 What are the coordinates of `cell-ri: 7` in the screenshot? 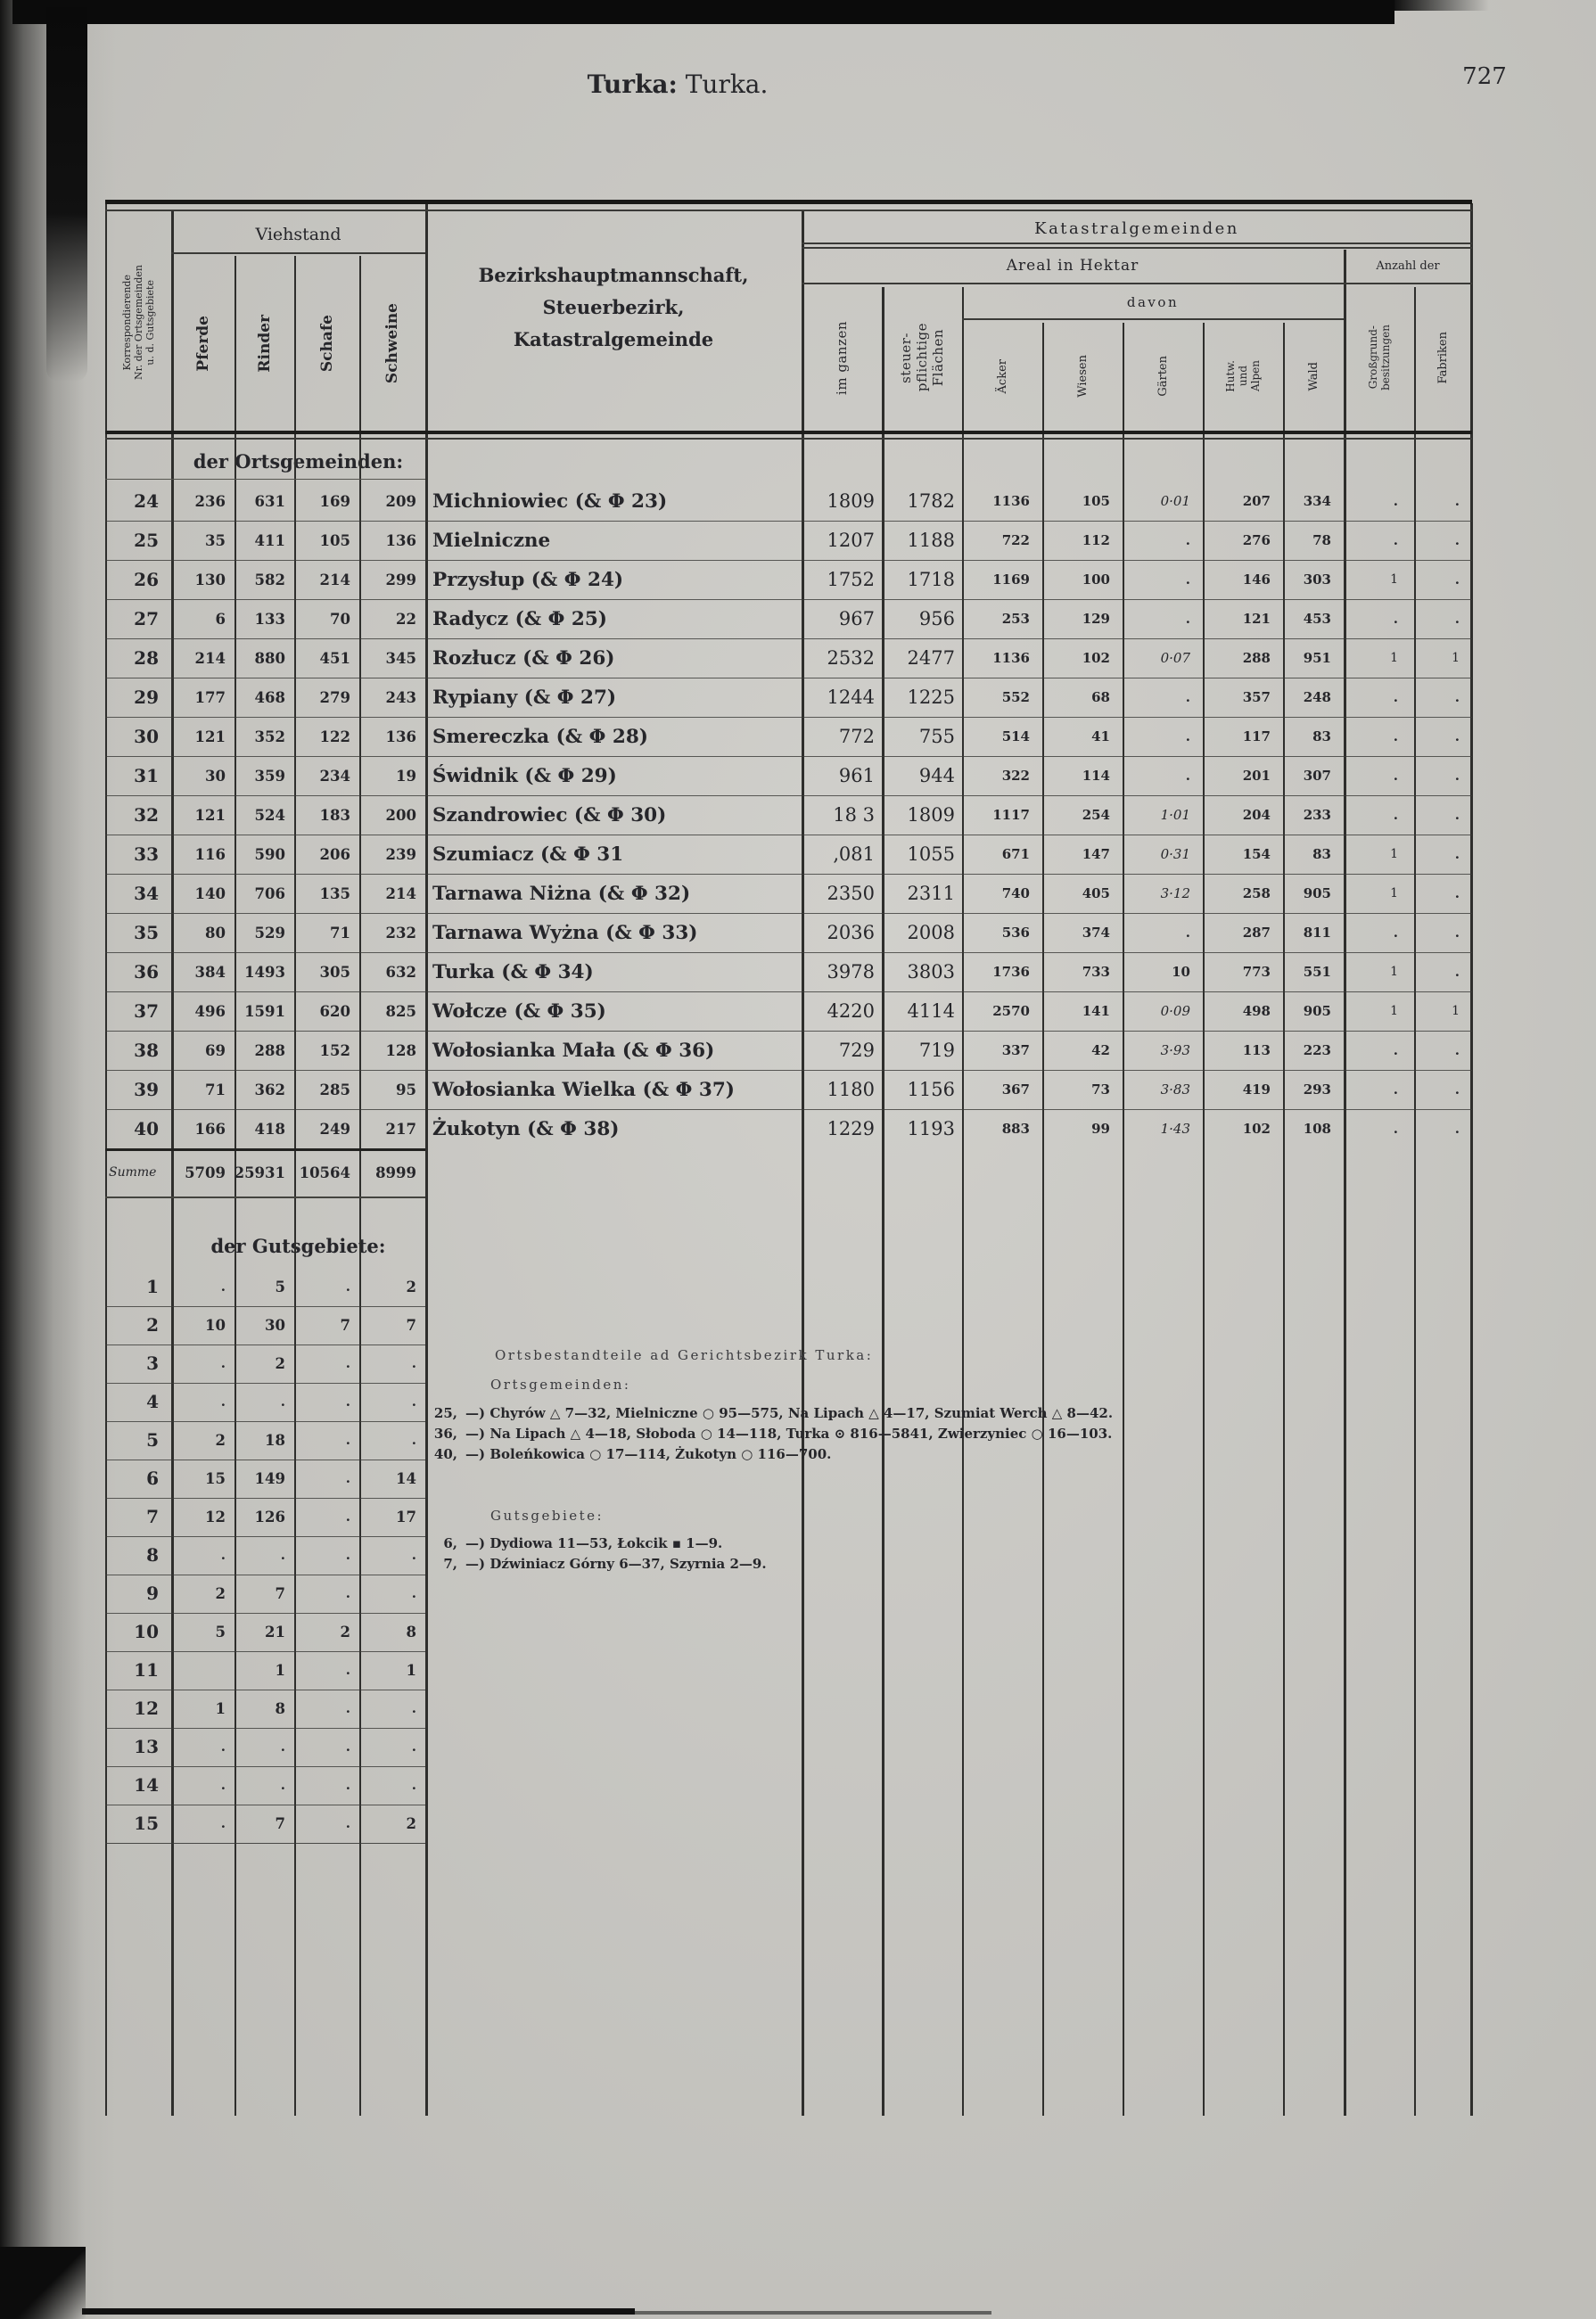 It's located at (280, 1823).